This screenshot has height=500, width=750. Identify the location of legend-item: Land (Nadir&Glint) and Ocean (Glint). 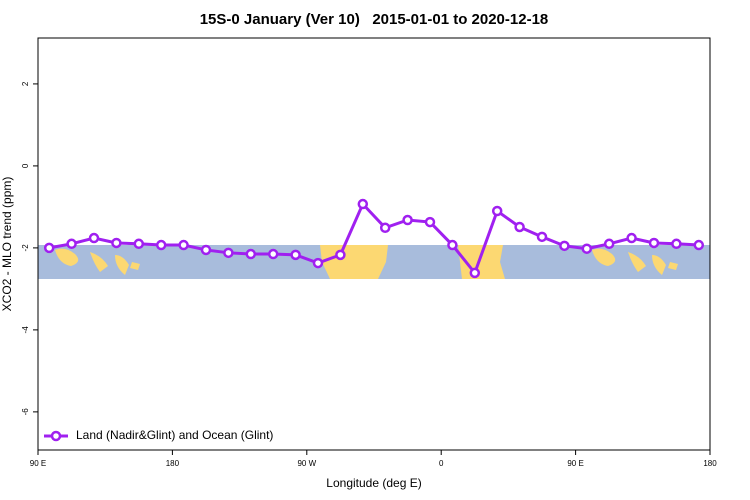
(158, 435).